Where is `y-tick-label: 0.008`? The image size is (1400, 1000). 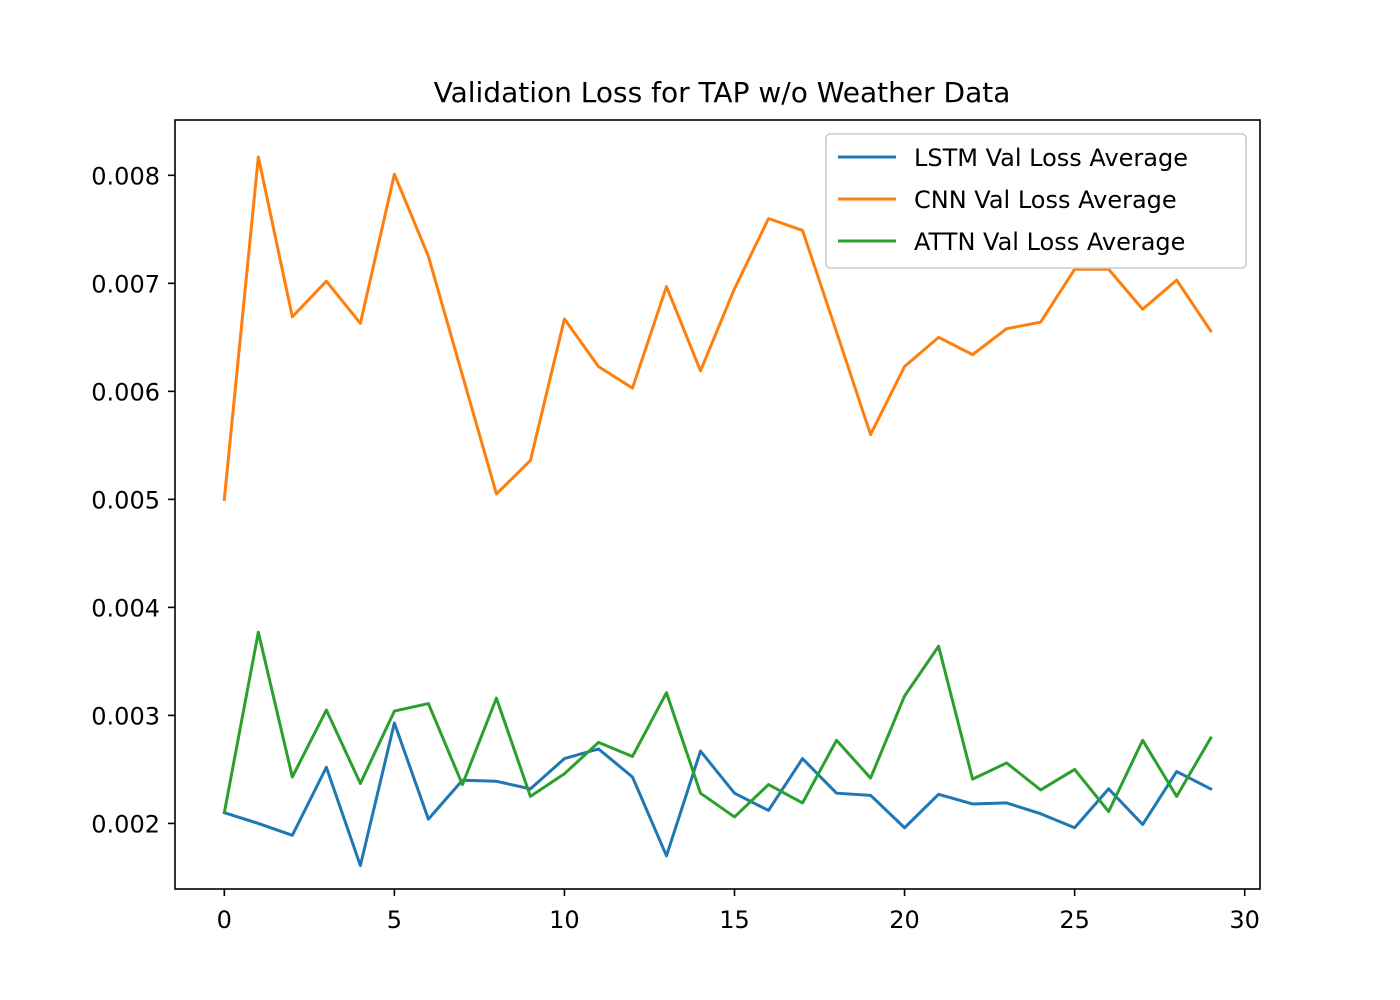 y-tick-label: 0.008 is located at coordinates (125, 176).